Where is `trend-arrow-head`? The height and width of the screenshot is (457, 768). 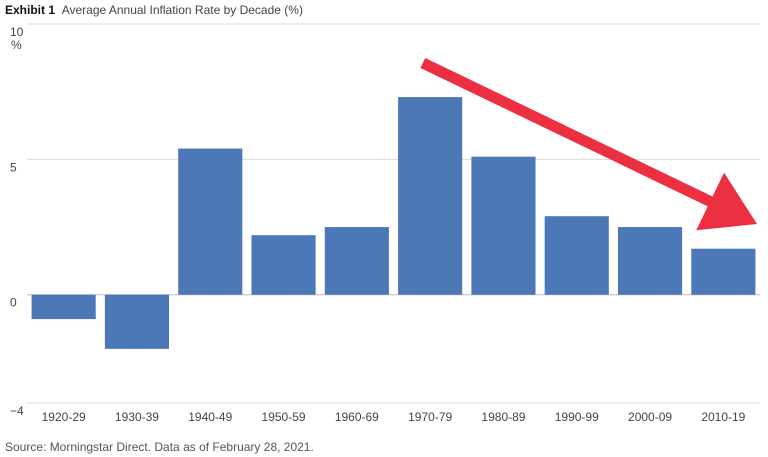 trend-arrow-head is located at coordinates (726, 201).